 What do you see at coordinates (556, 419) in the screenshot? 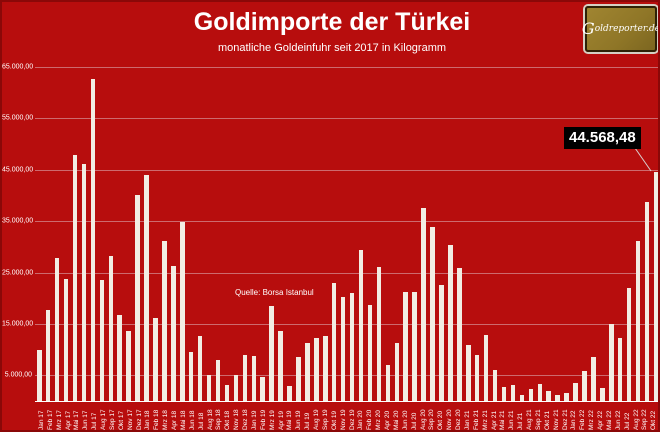
I see `x-tick-label: Nov 21` at bounding box center [556, 419].